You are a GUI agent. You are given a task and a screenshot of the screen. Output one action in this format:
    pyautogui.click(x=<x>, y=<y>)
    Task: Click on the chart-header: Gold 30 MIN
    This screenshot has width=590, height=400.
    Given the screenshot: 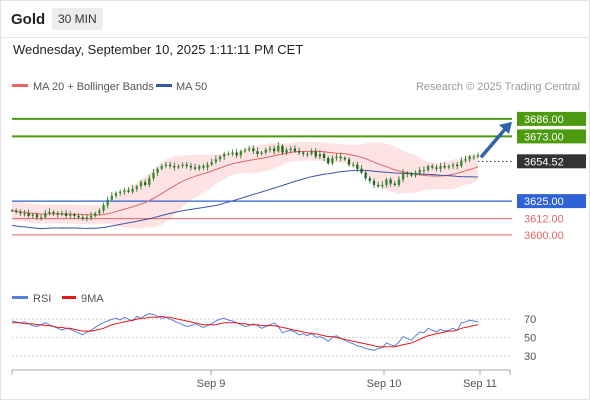 What is the action you would take?
    pyautogui.click(x=295, y=19)
    